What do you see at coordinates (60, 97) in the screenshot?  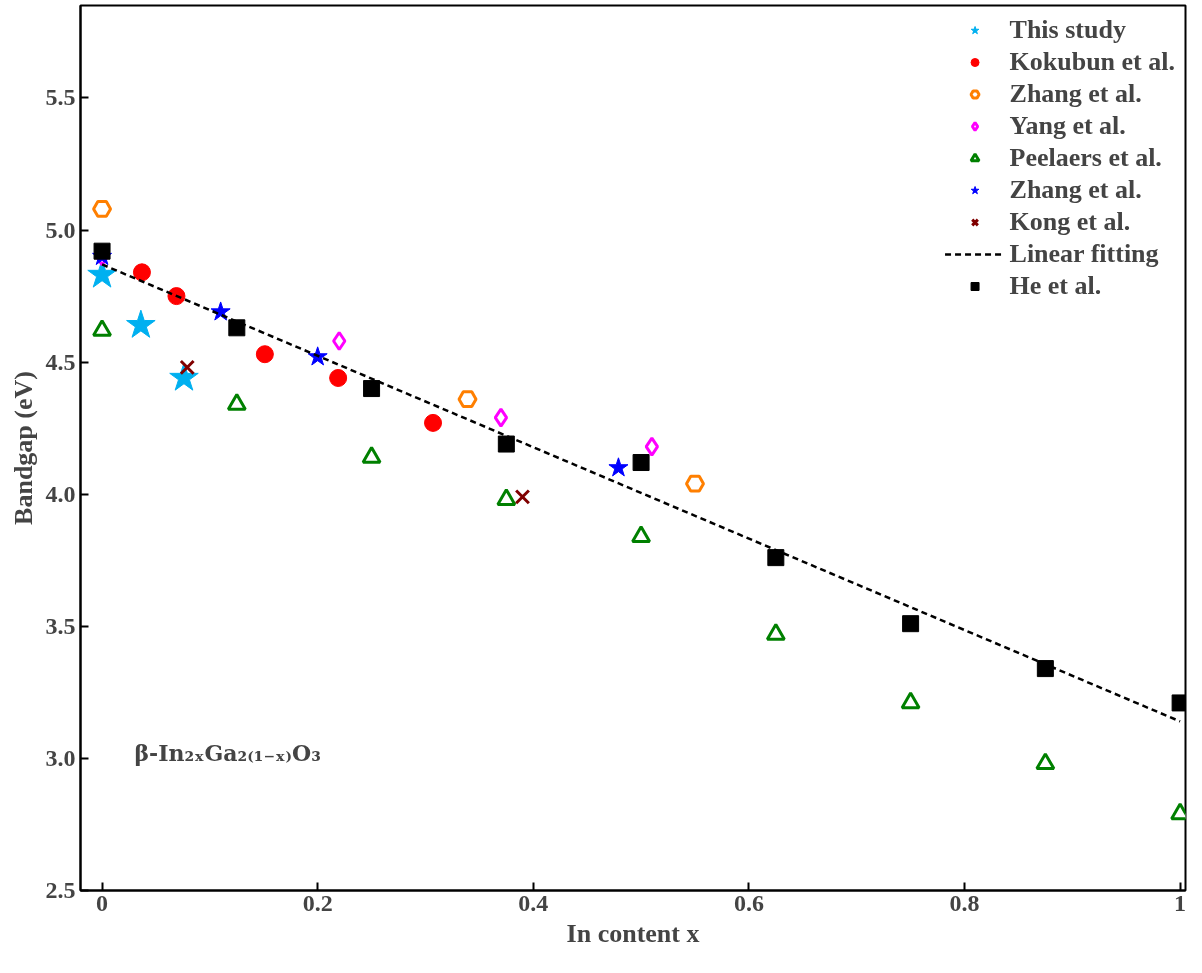 I see `y-tick-label: 5.5` at bounding box center [60, 97].